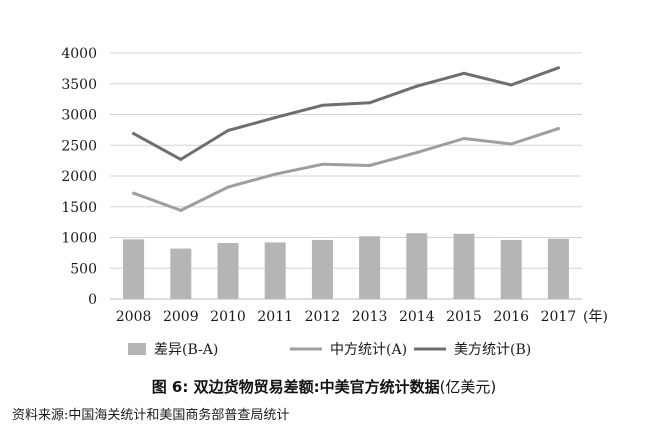  I want to click on y-tick-label-500: 500, so click(83, 269).